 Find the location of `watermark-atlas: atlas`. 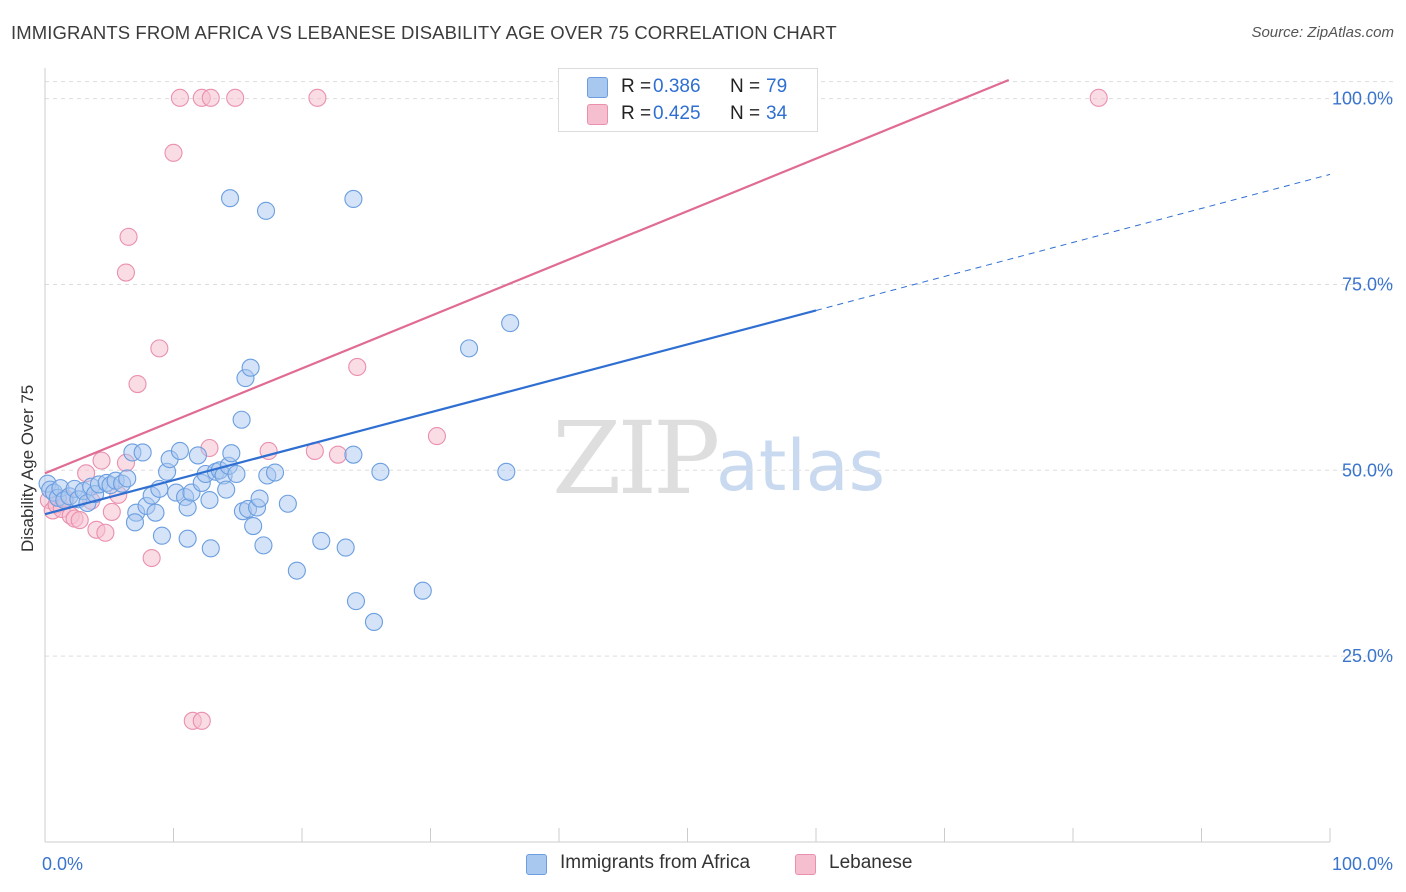

watermark-atlas: atlas is located at coordinates (801, 466).